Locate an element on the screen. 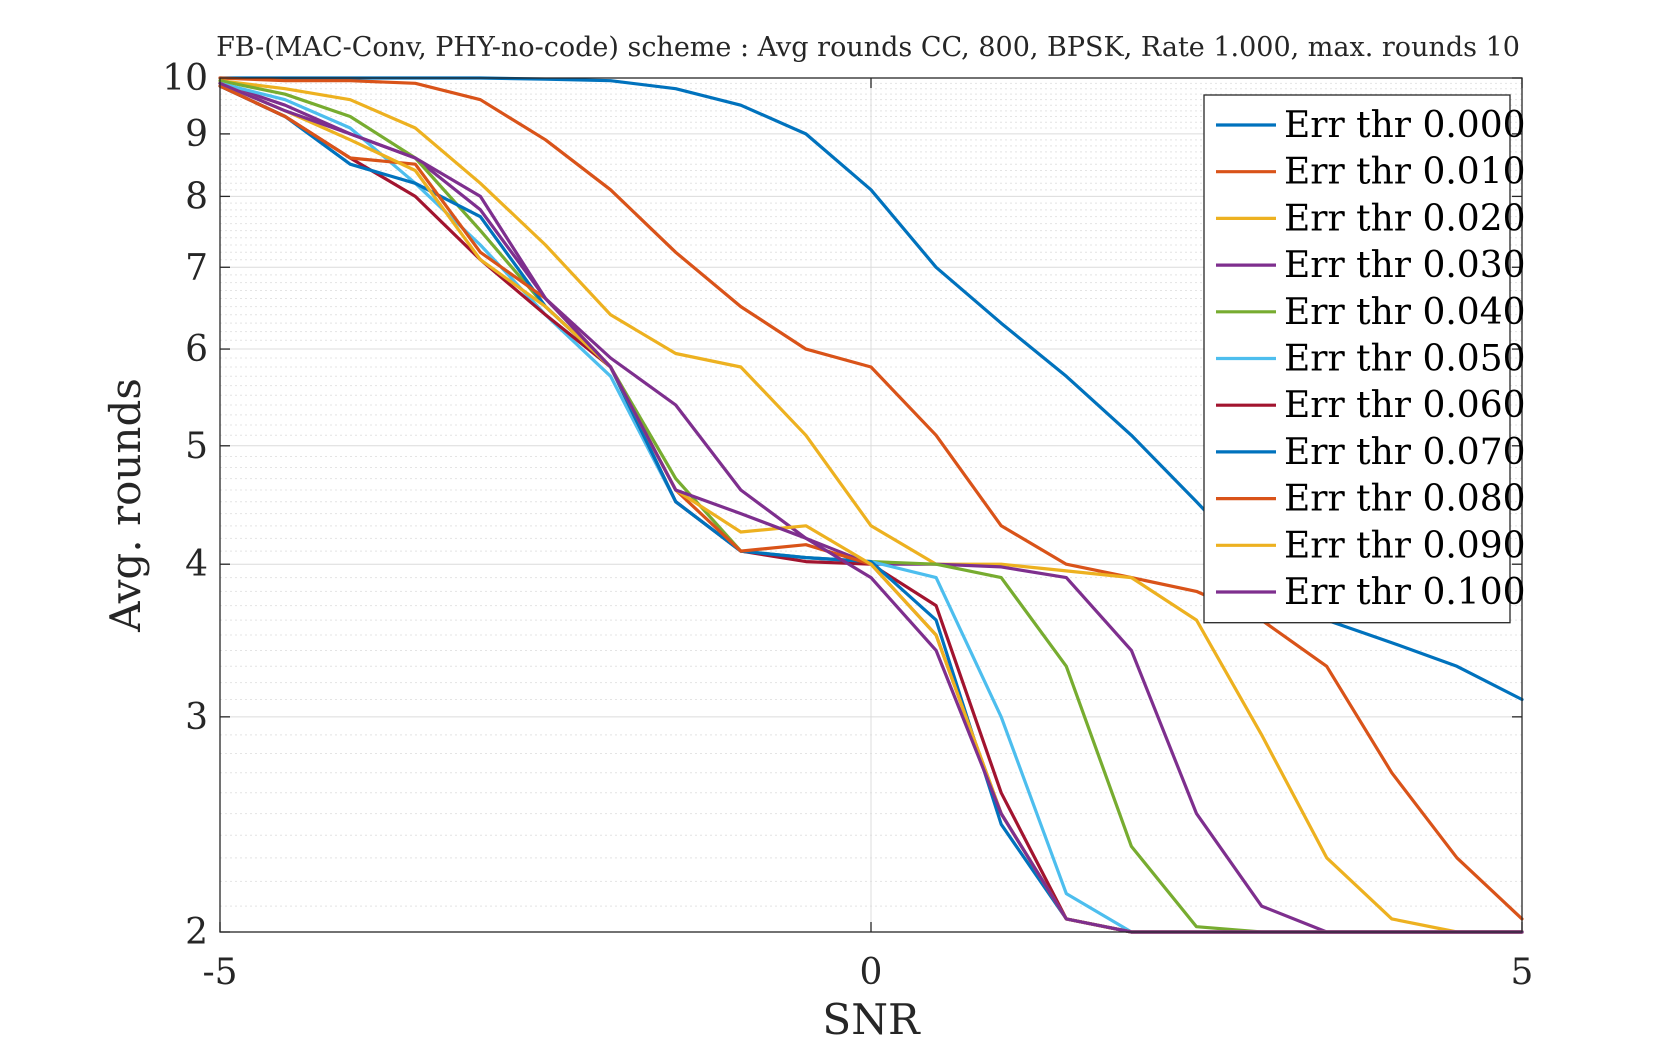  legend-label: Err thr 0.100 is located at coordinates (1405, 592).